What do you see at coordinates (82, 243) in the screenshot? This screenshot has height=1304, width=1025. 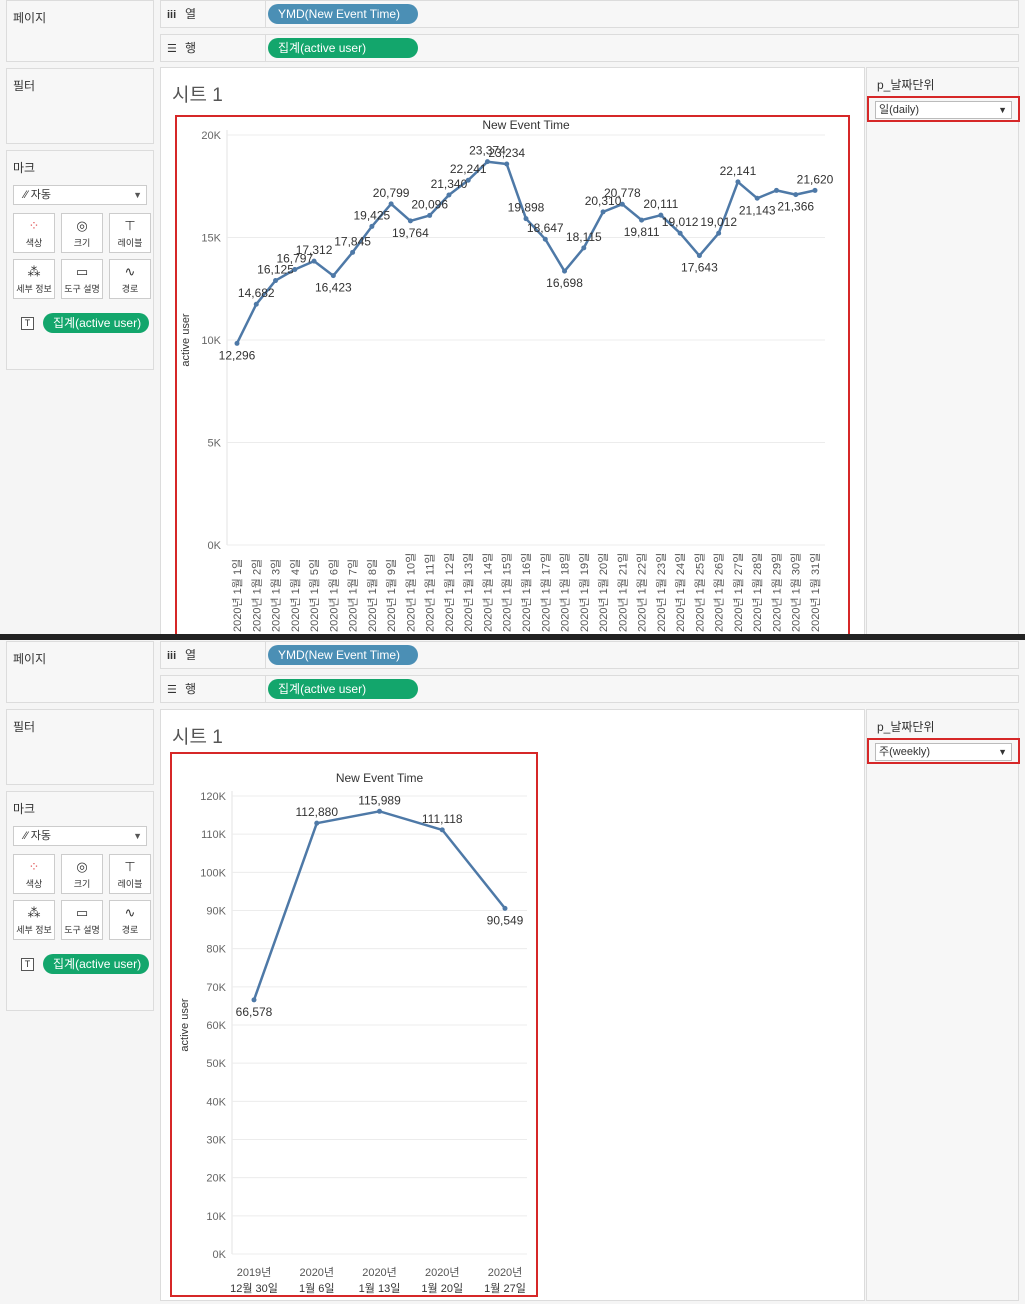 I see `size-label: 크기` at bounding box center [82, 243].